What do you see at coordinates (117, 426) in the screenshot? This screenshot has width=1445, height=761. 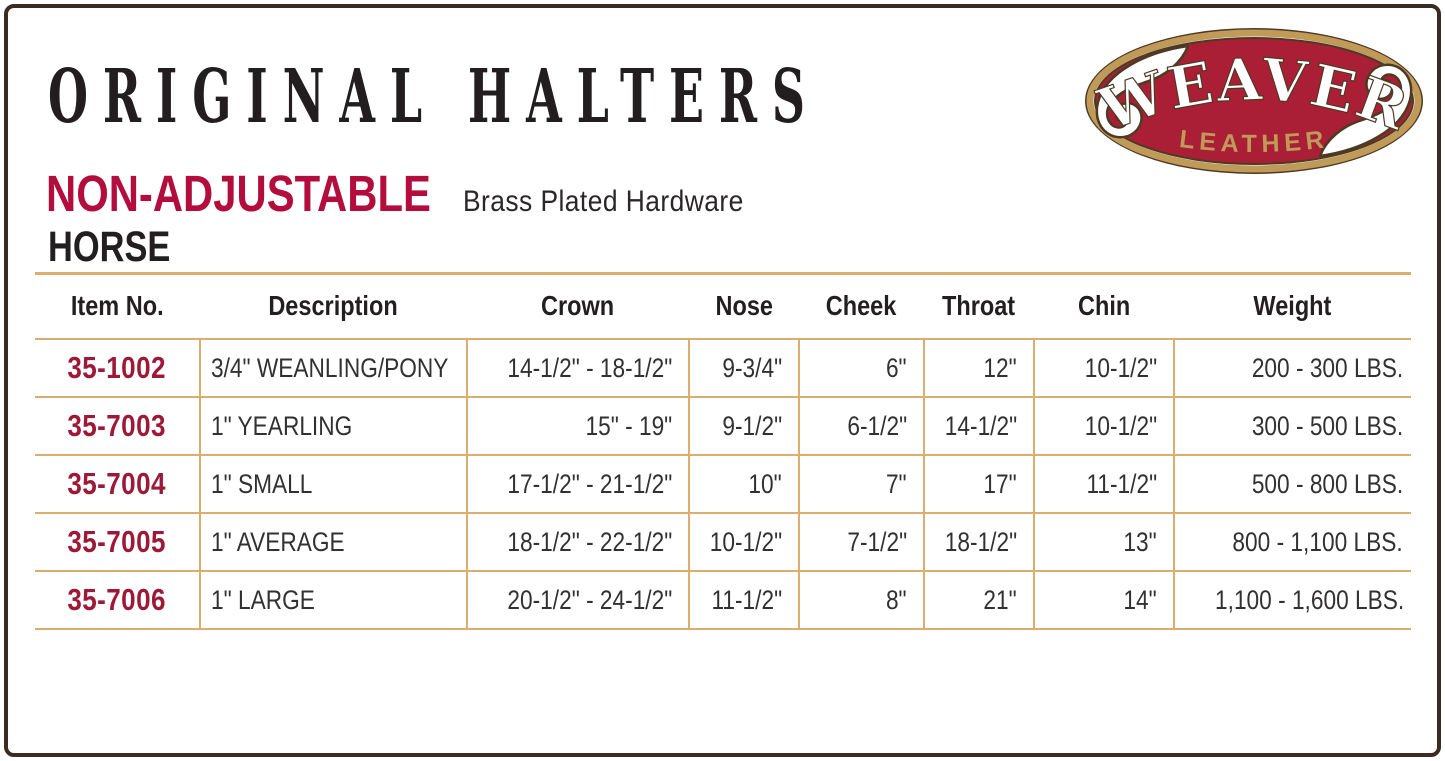 I see `item-no-cell: 35-7003` at bounding box center [117, 426].